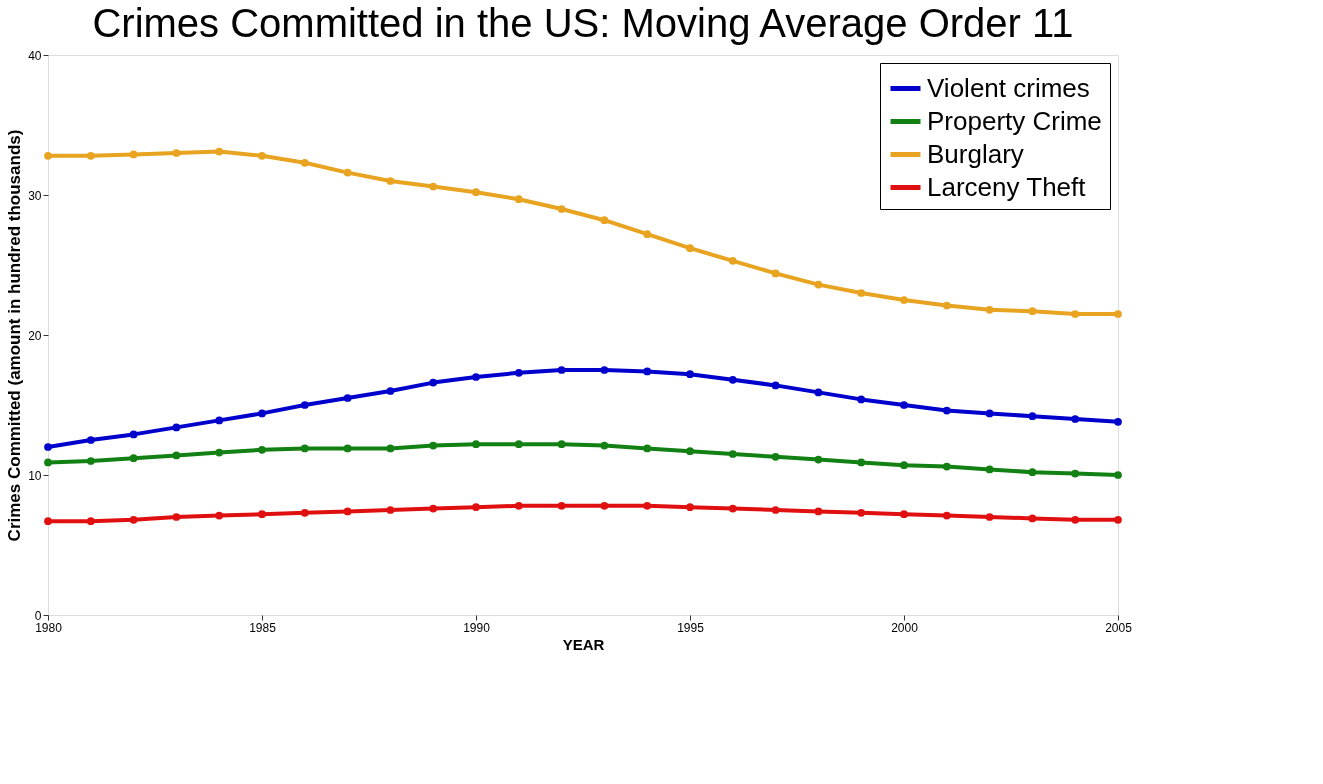 This screenshot has height=784, width=1323. What do you see at coordinates (1007, 186) in the screenshot?
I see `legend-label: Larceny Theft` at bounding box center [1007, 186].